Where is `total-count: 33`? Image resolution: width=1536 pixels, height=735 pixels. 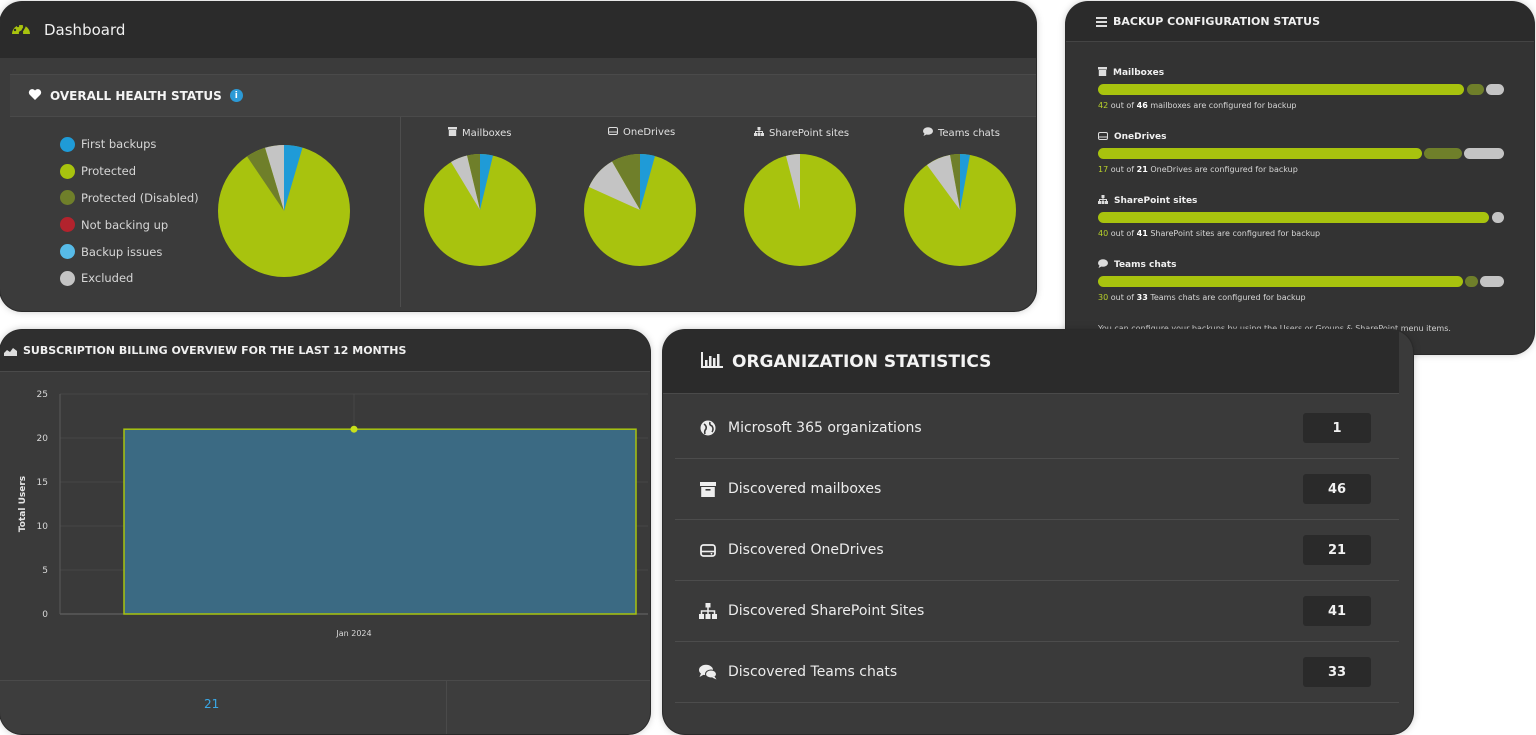 total-count: 33 is located at coordinates (1142, 297).